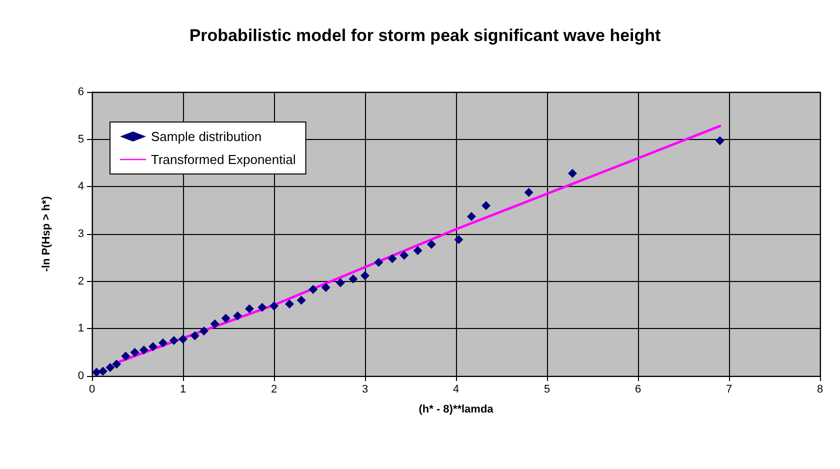 The height and width of the screenshot is (469, 840). Describe the element at coordinates (425, 35) in the screenshot. I see `chart-title: Probabilistic model for storm peak significant wave height` at that location.